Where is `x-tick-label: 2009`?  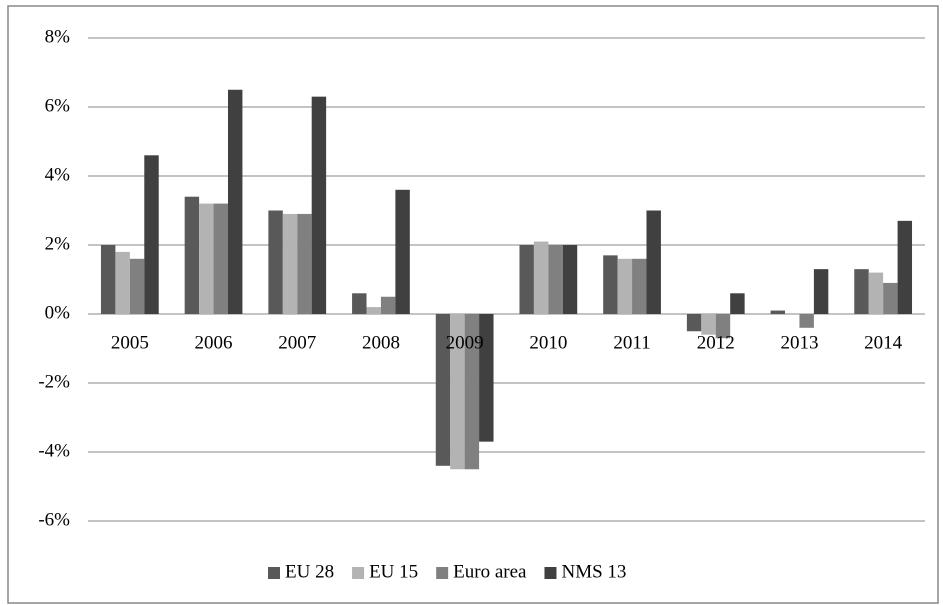
x-tick-label: 2009 is located at coordinates (465, 342).